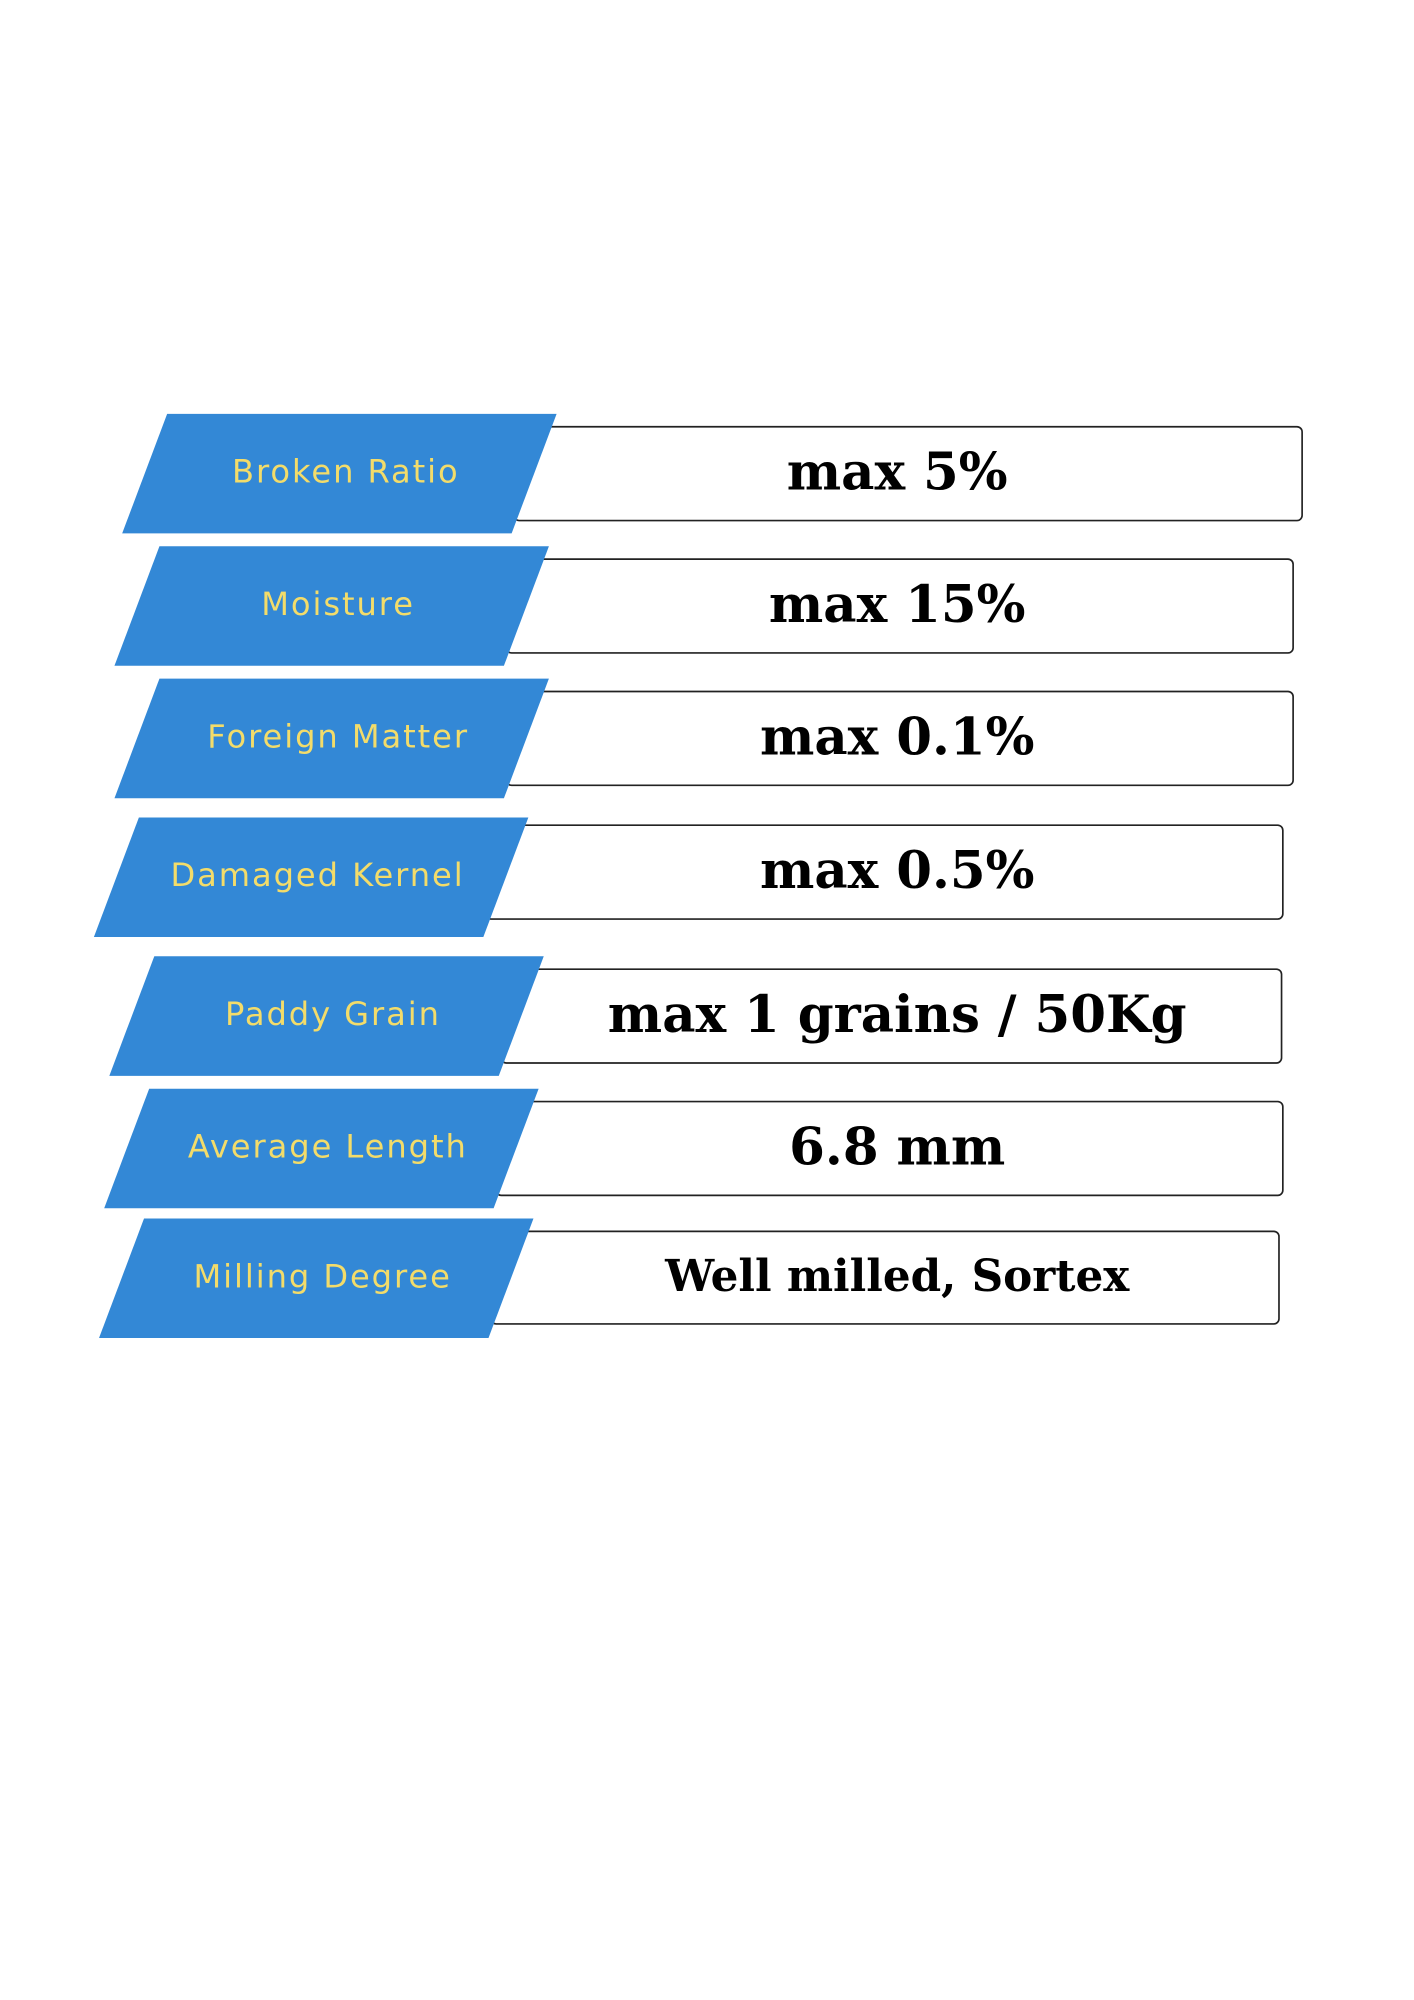 The image size is (1414, 2000). What do you see at coordinates (897, 1015) in the screenshot?
I see `row-value: max 1 grains / 50Kg` at bounding box center [897, 1015].